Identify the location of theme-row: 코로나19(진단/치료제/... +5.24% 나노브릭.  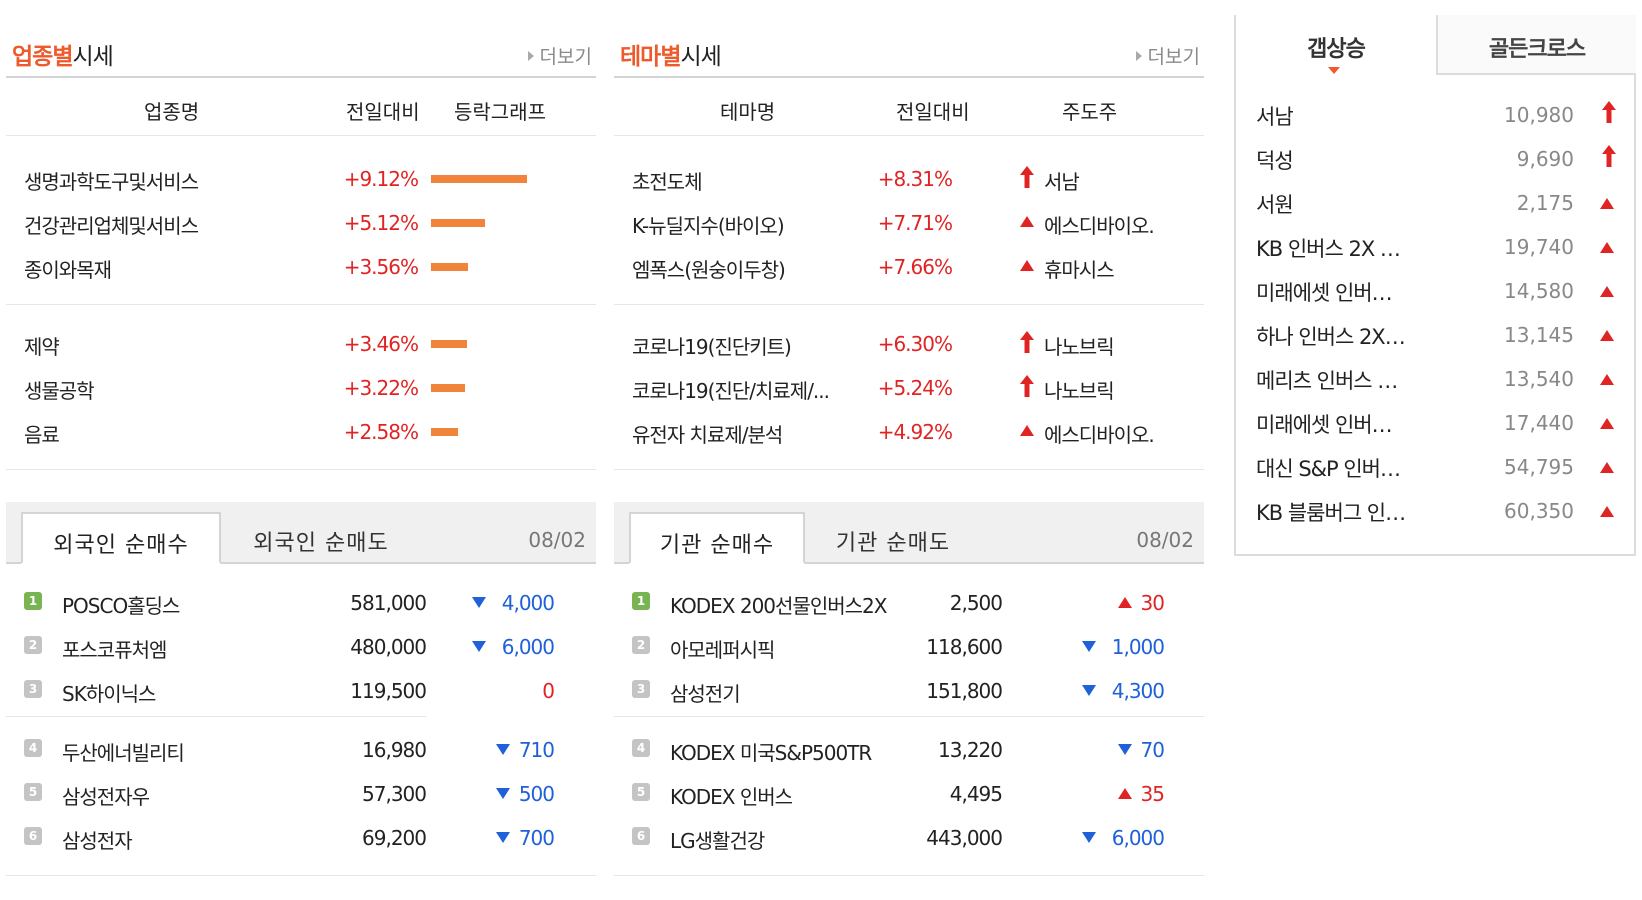
(909, 387).